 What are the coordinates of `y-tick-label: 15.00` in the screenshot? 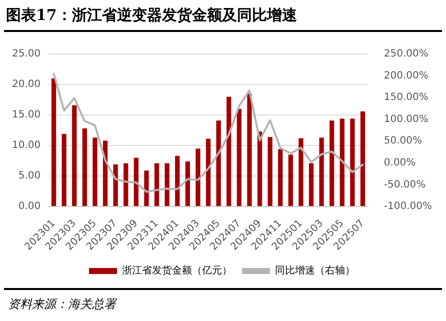 It's located at (26, 115).